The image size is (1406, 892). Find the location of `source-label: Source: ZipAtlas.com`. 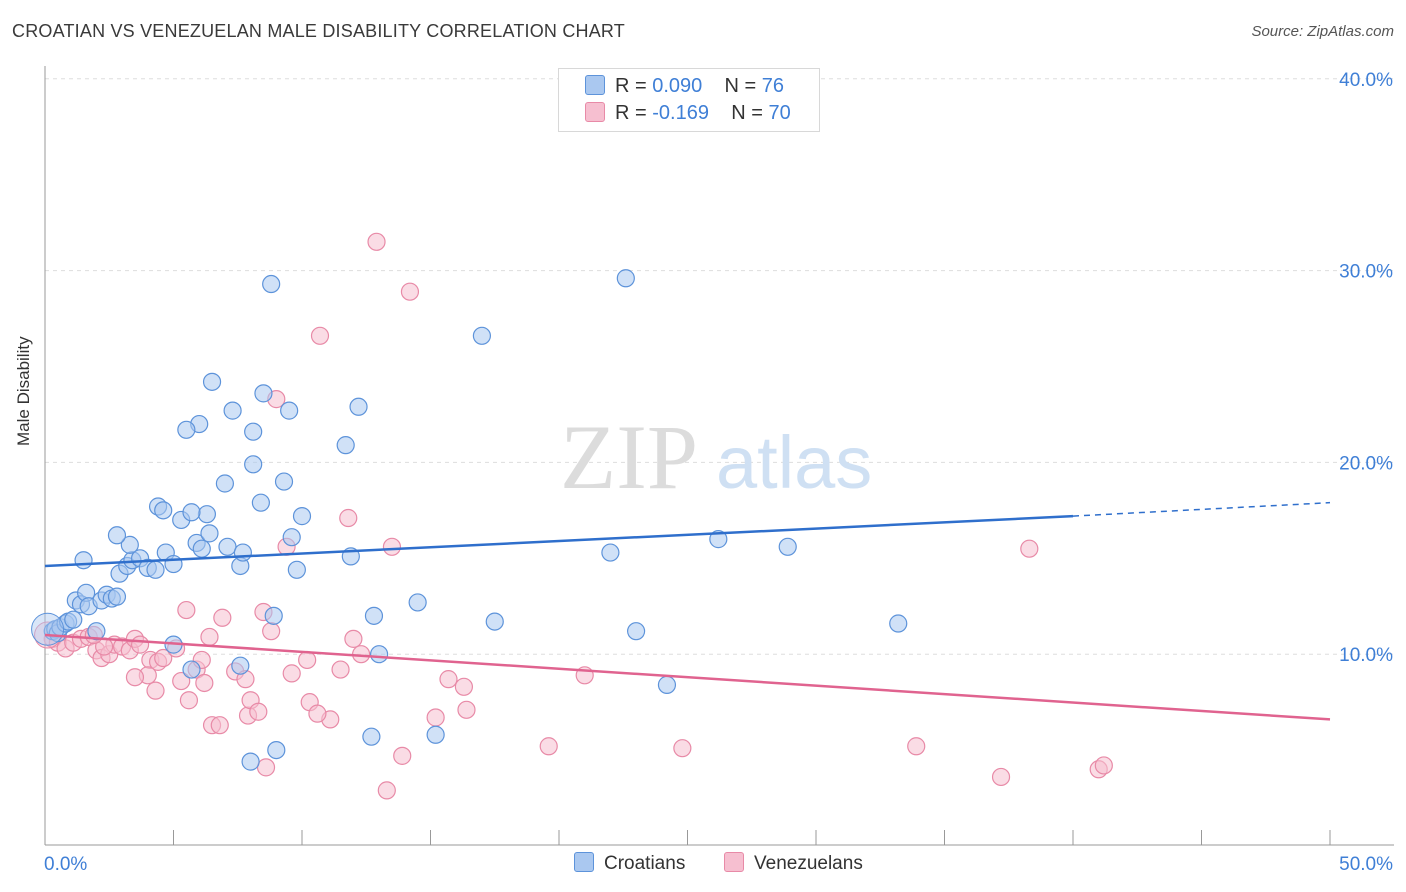

source-label: Source: ZipAtlas.com is located at coordinates (1322, 31).